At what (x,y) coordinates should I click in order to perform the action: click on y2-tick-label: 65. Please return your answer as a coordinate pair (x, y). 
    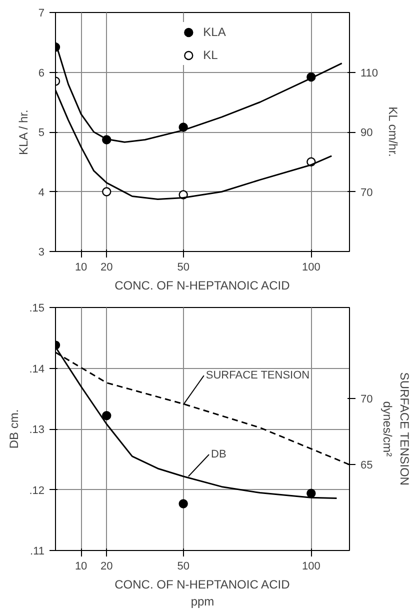
    Looking at the image, I should click on (366, 466).